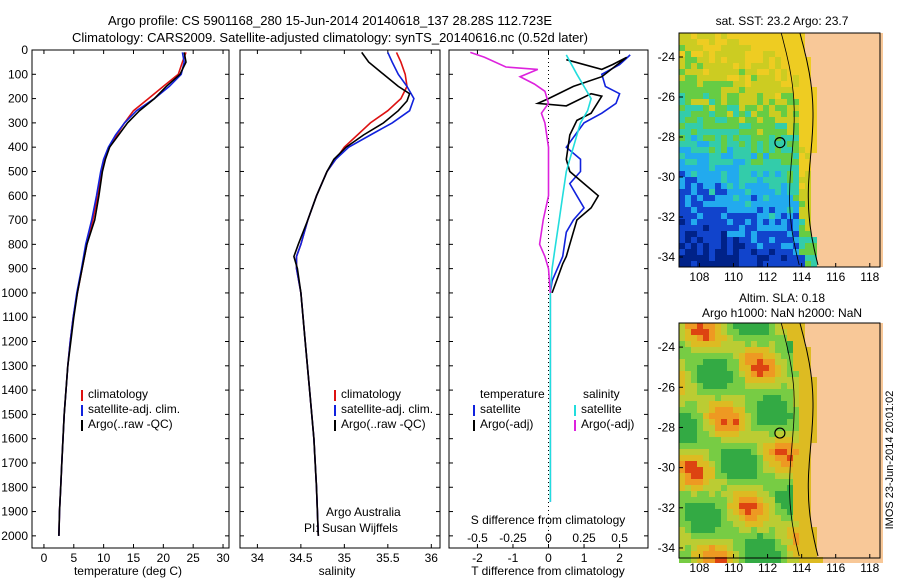  What do you see at coordinates (130, 424) in the screenshot?
I see `legend-label: Argo(..raw -QC)` at bounding box center [130, 424].